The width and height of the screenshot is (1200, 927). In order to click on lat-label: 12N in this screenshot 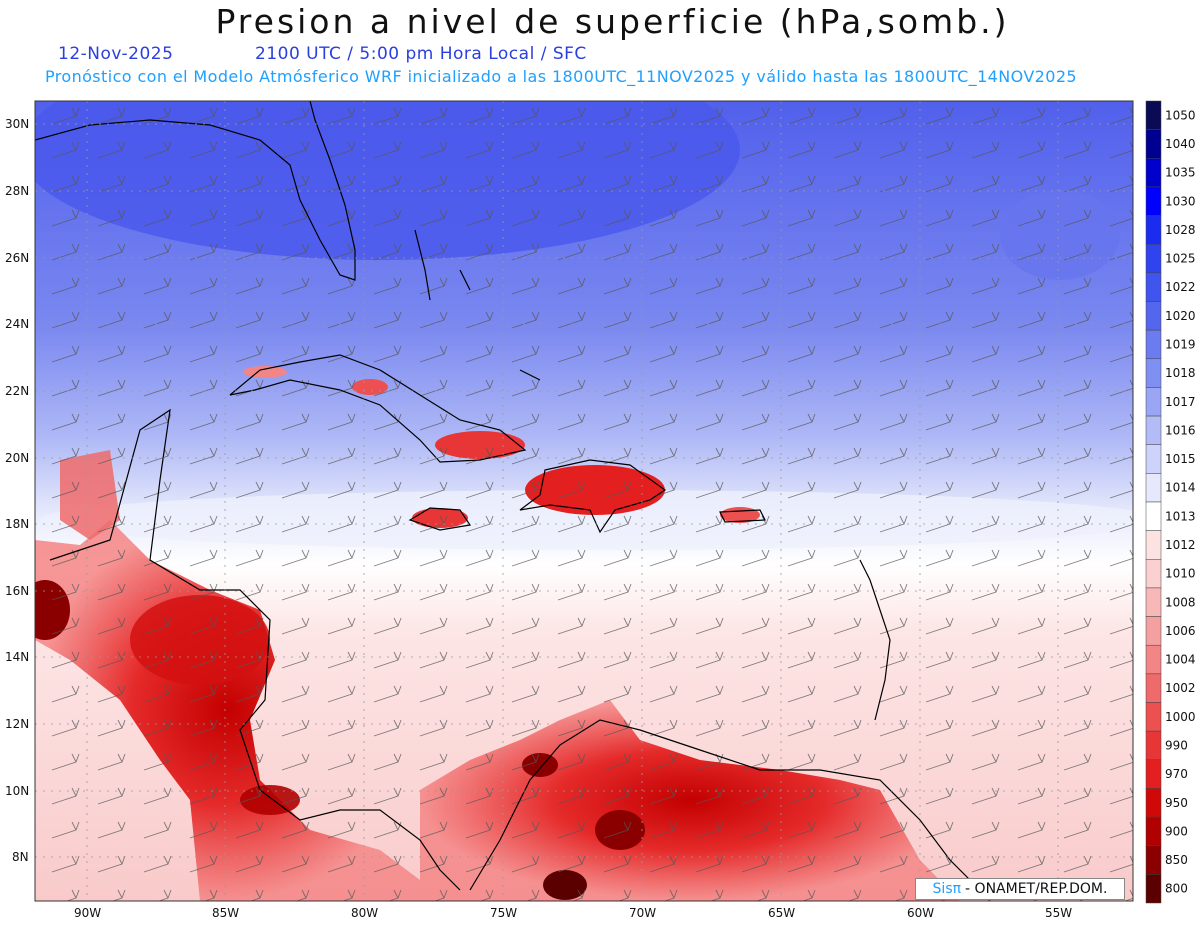, I will do `click(17, 724)`.